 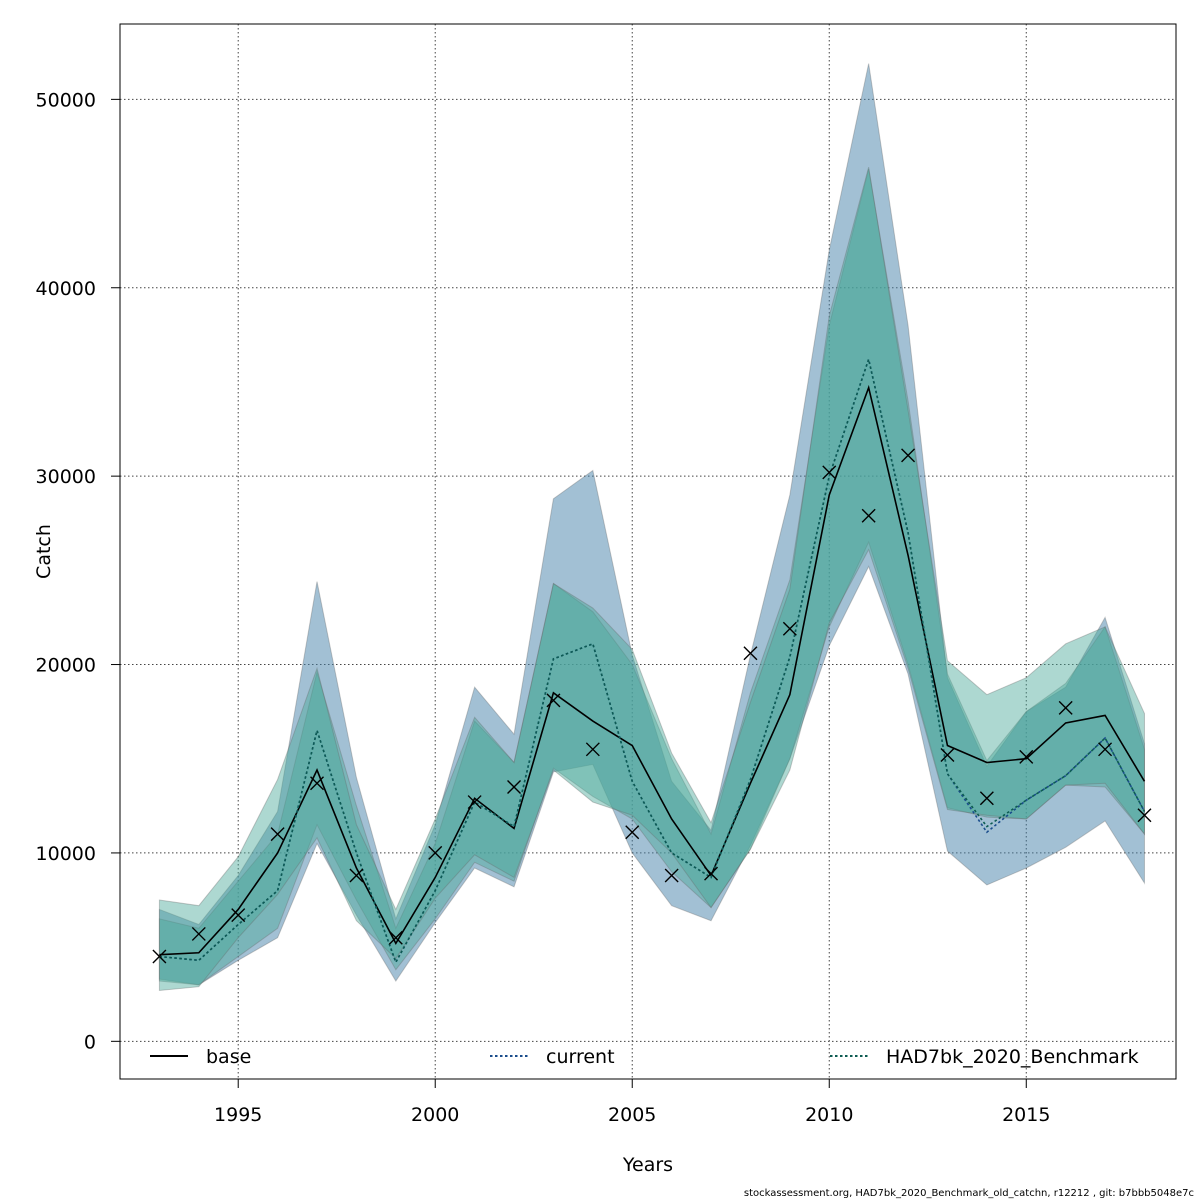 What do you see at coordinates (66, 100) in the screenshot?
I see `y-tick-label: 50000` at bounding box center [66, 100].